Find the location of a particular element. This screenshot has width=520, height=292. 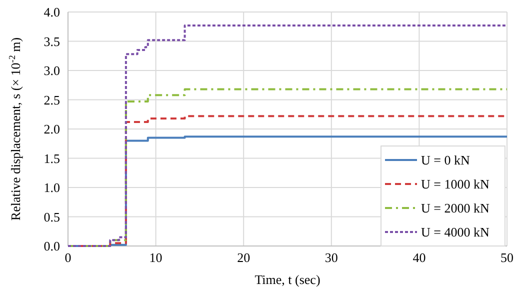

x-tick-label: 30 is located at coordinates (331, 257).